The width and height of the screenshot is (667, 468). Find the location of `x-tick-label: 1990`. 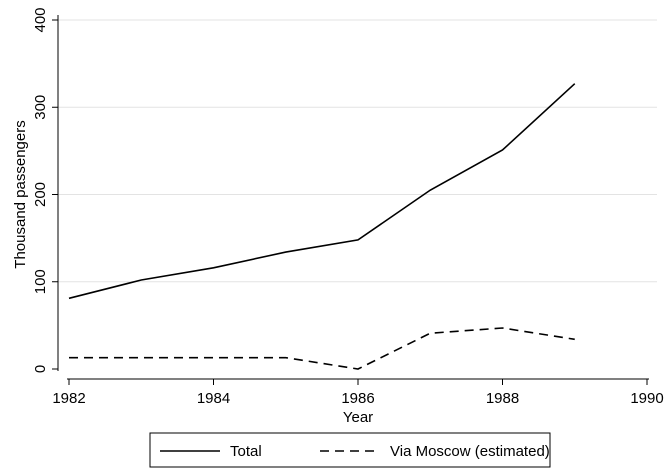

x-tick-label: 1990 is located at coordinates (646, 398).